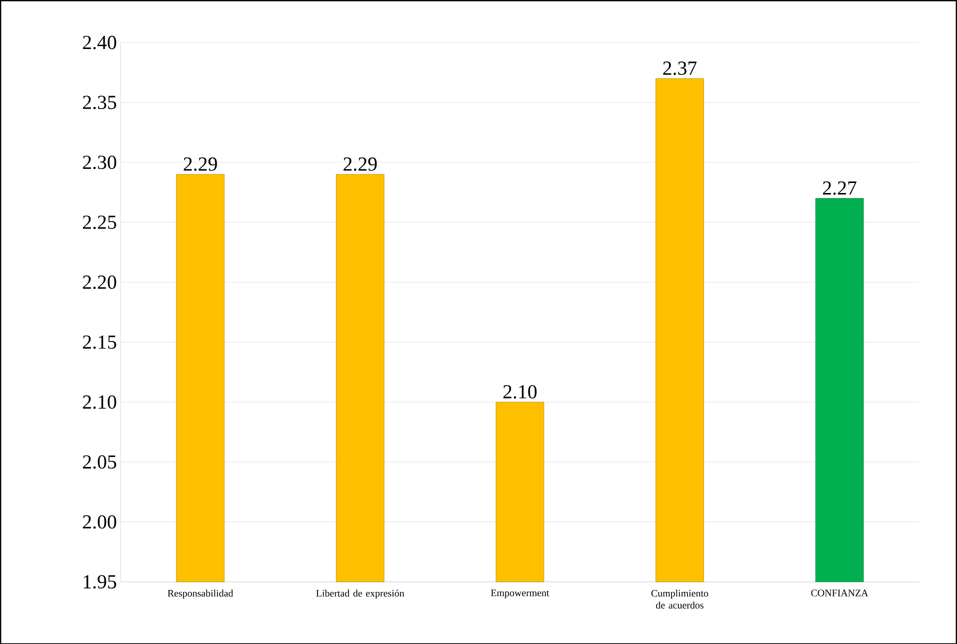 The height and width of the screenshot is (644, 957). I want to click on data-label: 2.37, so click(680, 68).